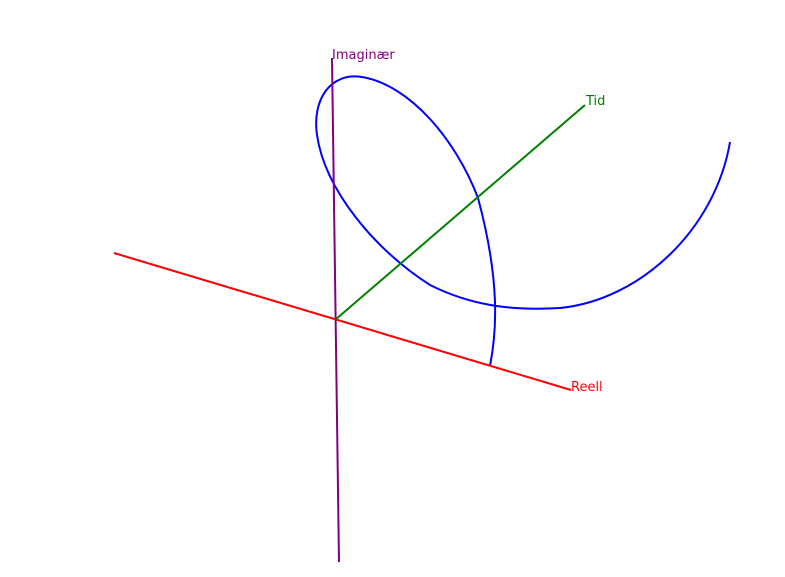  I want to click on time-axis, so click(460, 212).